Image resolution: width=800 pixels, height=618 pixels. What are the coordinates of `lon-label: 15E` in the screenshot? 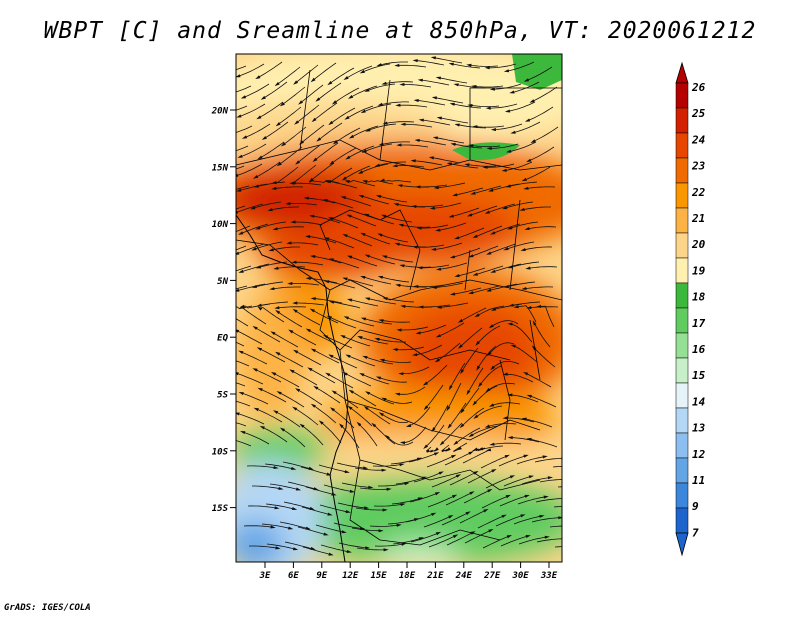 It's located at (378, 576).